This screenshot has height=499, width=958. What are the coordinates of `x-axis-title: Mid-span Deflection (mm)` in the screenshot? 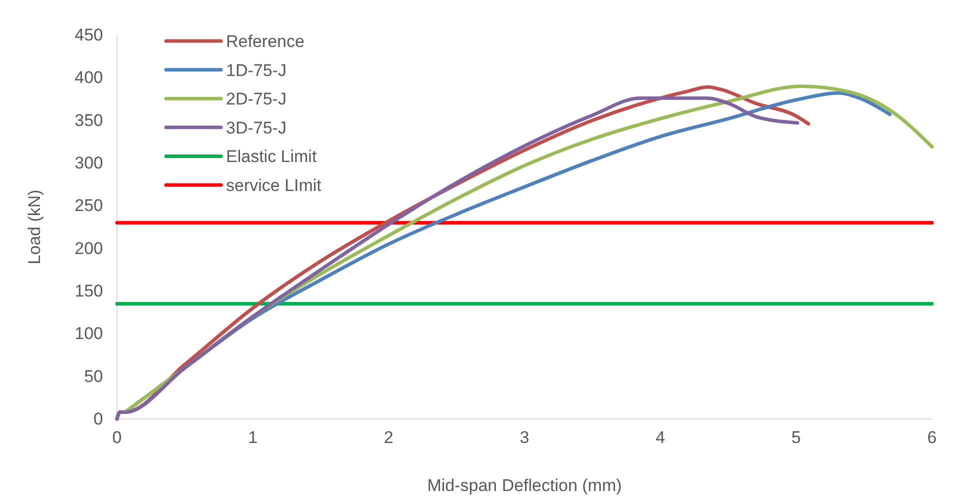 It's located at (524, 485).